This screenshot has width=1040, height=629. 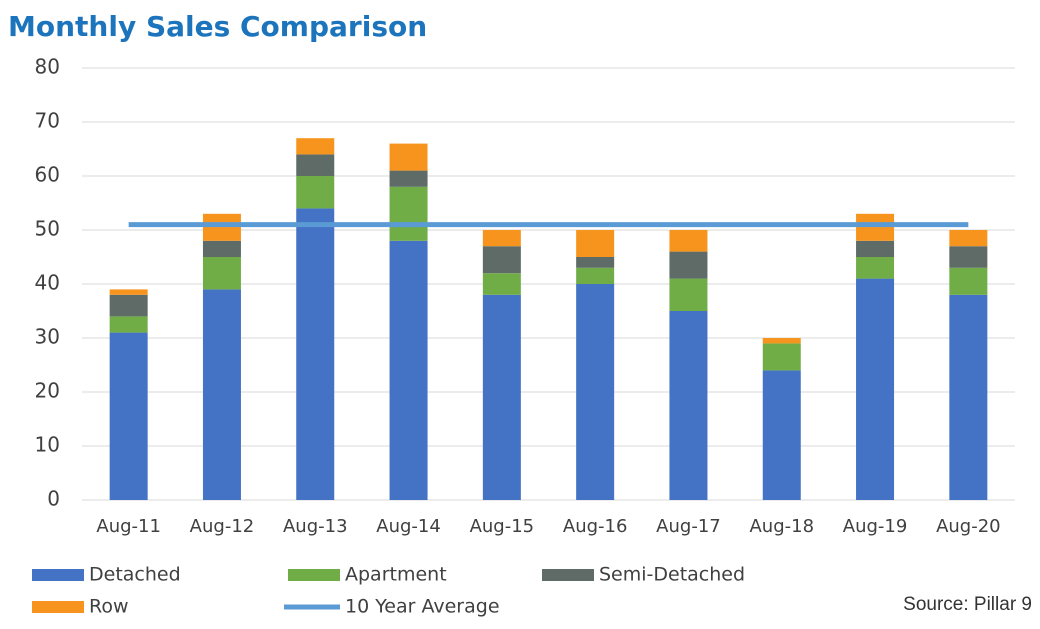 I want to click on x-tick-label: Aug-11, so click(x=128, y=526).